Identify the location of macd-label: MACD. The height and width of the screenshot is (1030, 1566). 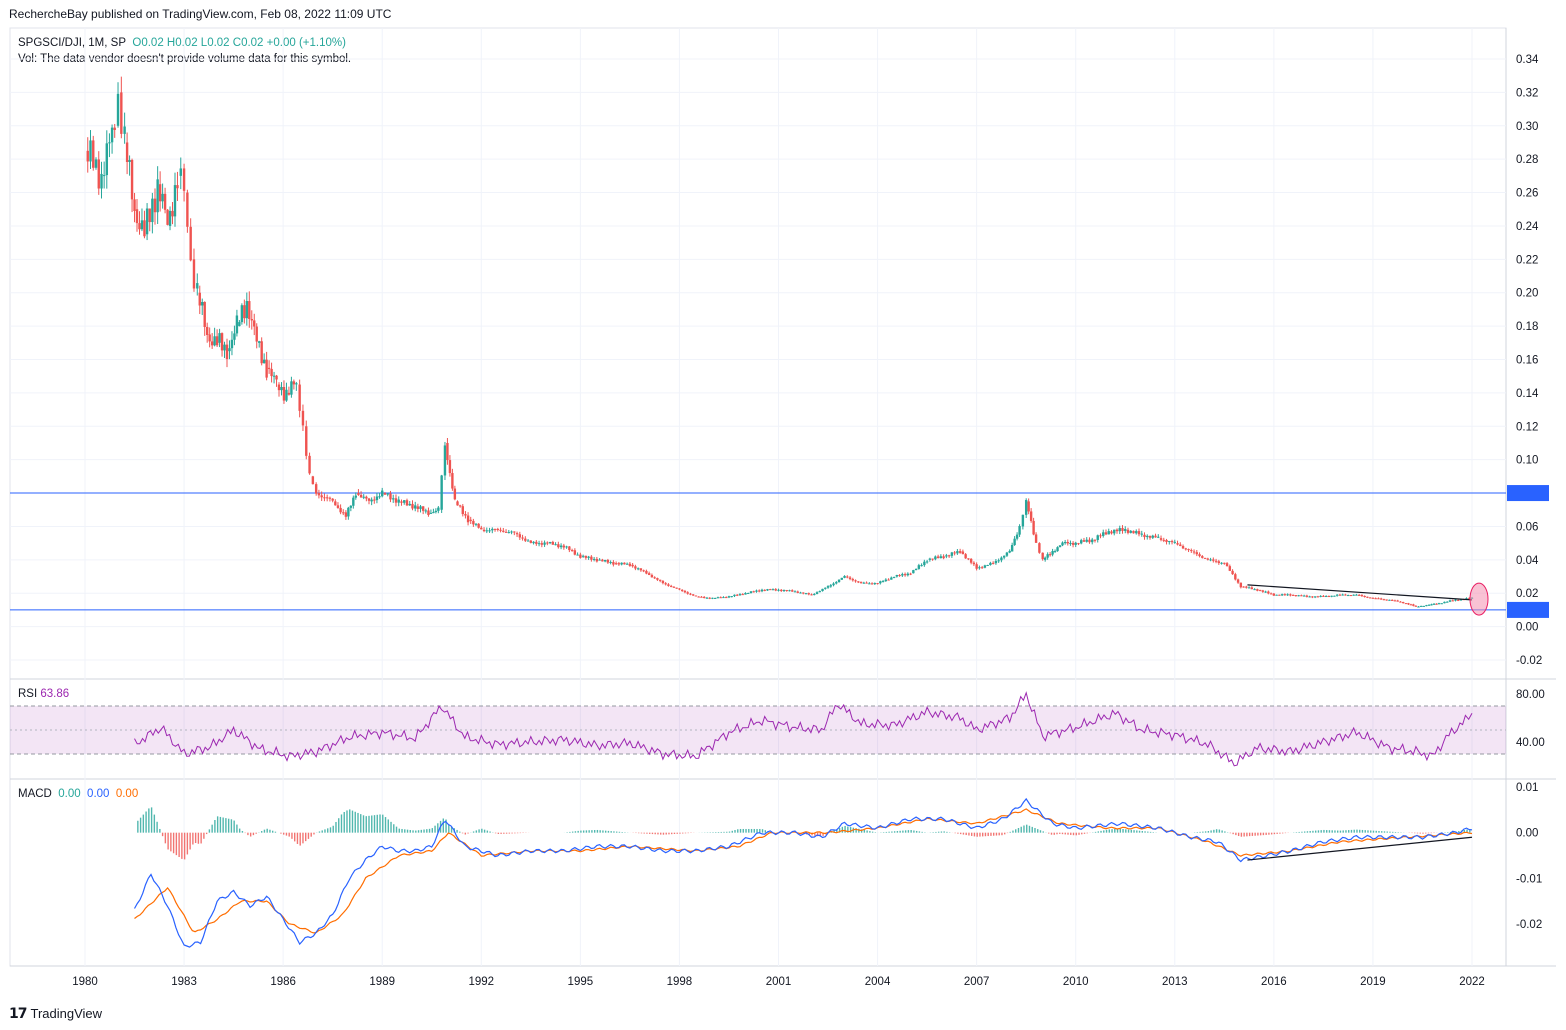
(35, 794).